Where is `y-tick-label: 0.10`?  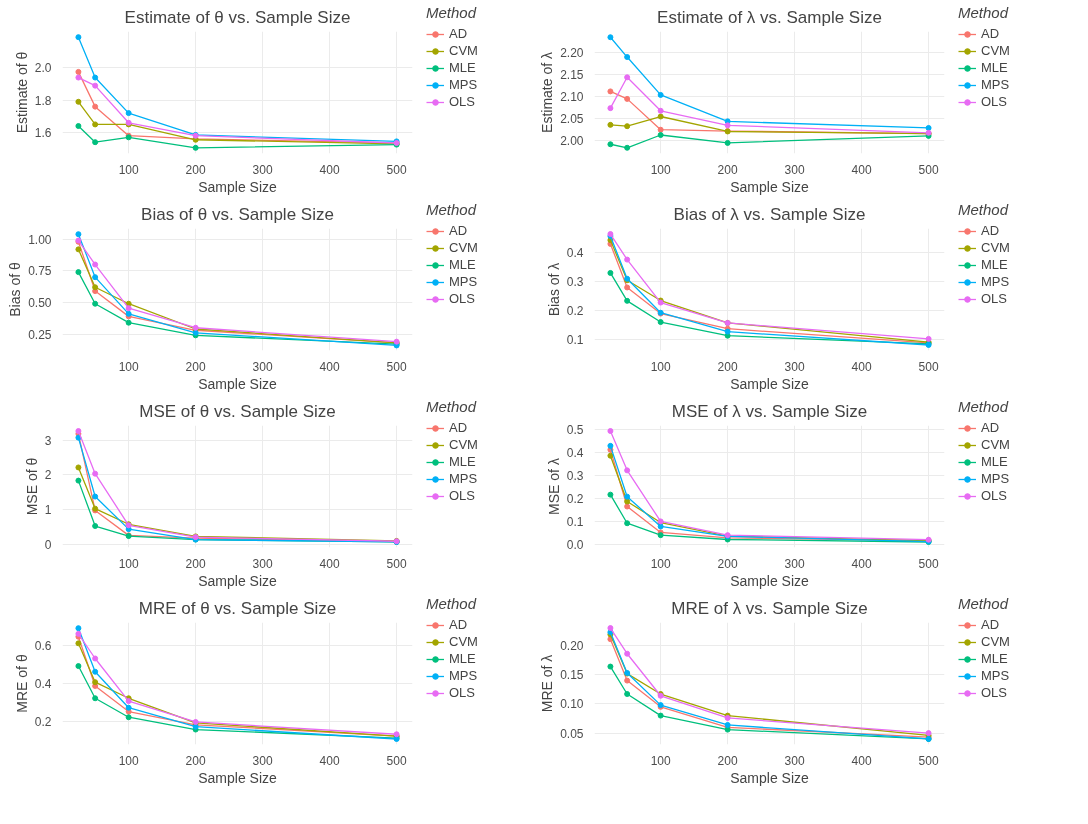 y-tick-label: 0.10 is located at coordinates (572, 704).